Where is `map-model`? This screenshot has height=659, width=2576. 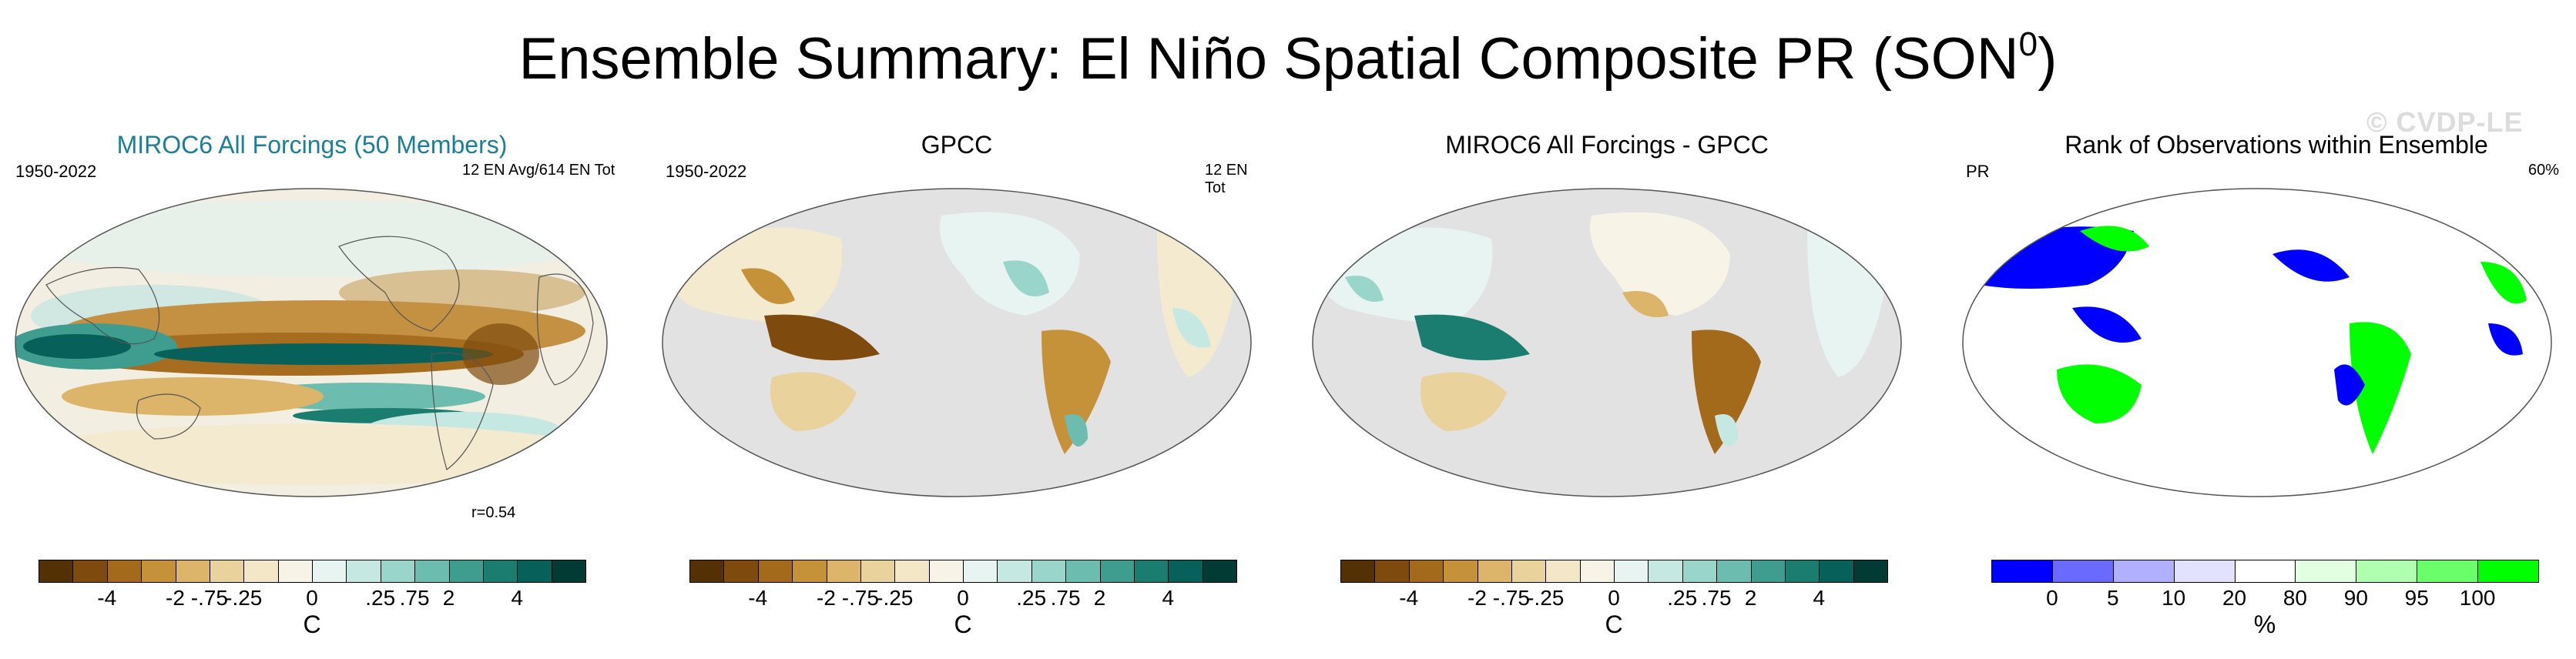 map-model is located at coordinates (311, 342).